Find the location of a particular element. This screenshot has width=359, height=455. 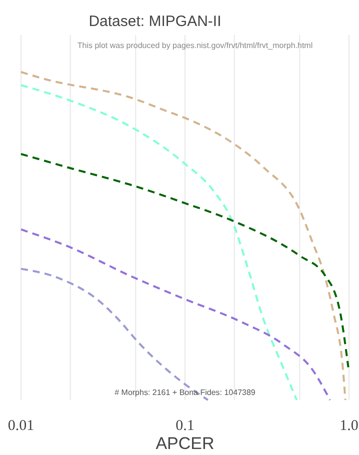

x-axis-title: APCER is located at coordinates (185, 443).